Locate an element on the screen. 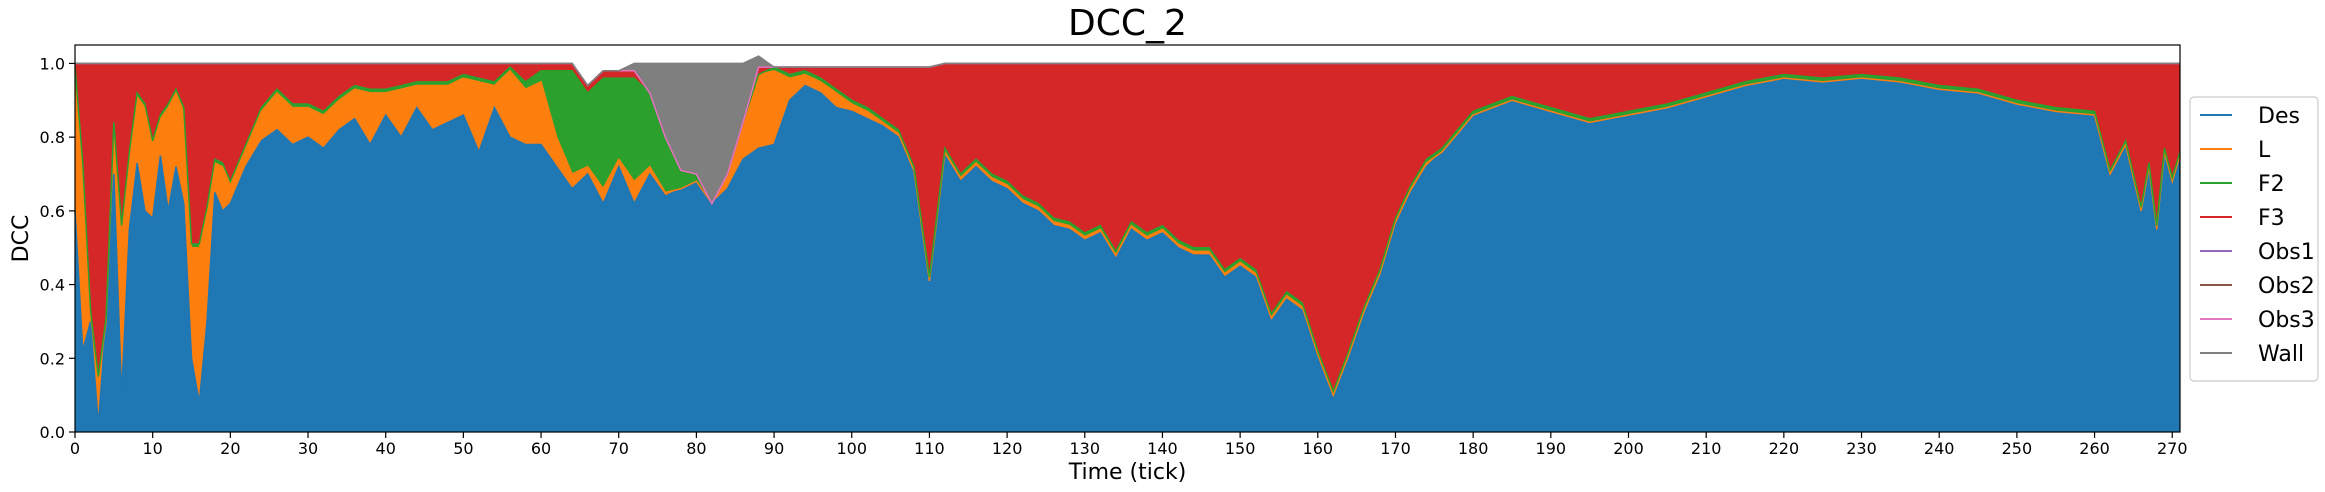 The height and width of the screenshot is (492, 2325). x-tick-label: 40 is located at coordinates (386, 448).